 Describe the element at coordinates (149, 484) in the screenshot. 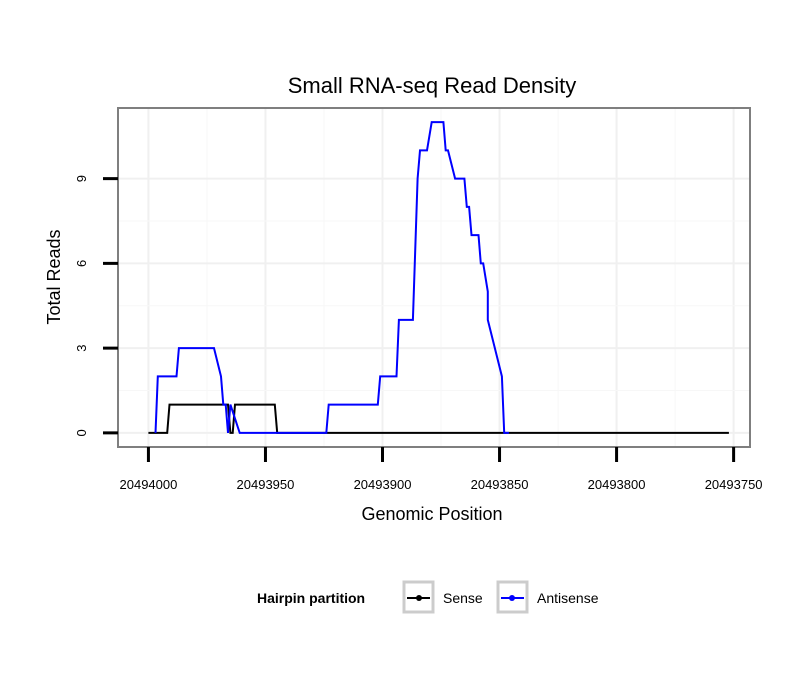

I see `x-tick-label-0: 20494000` at that location.